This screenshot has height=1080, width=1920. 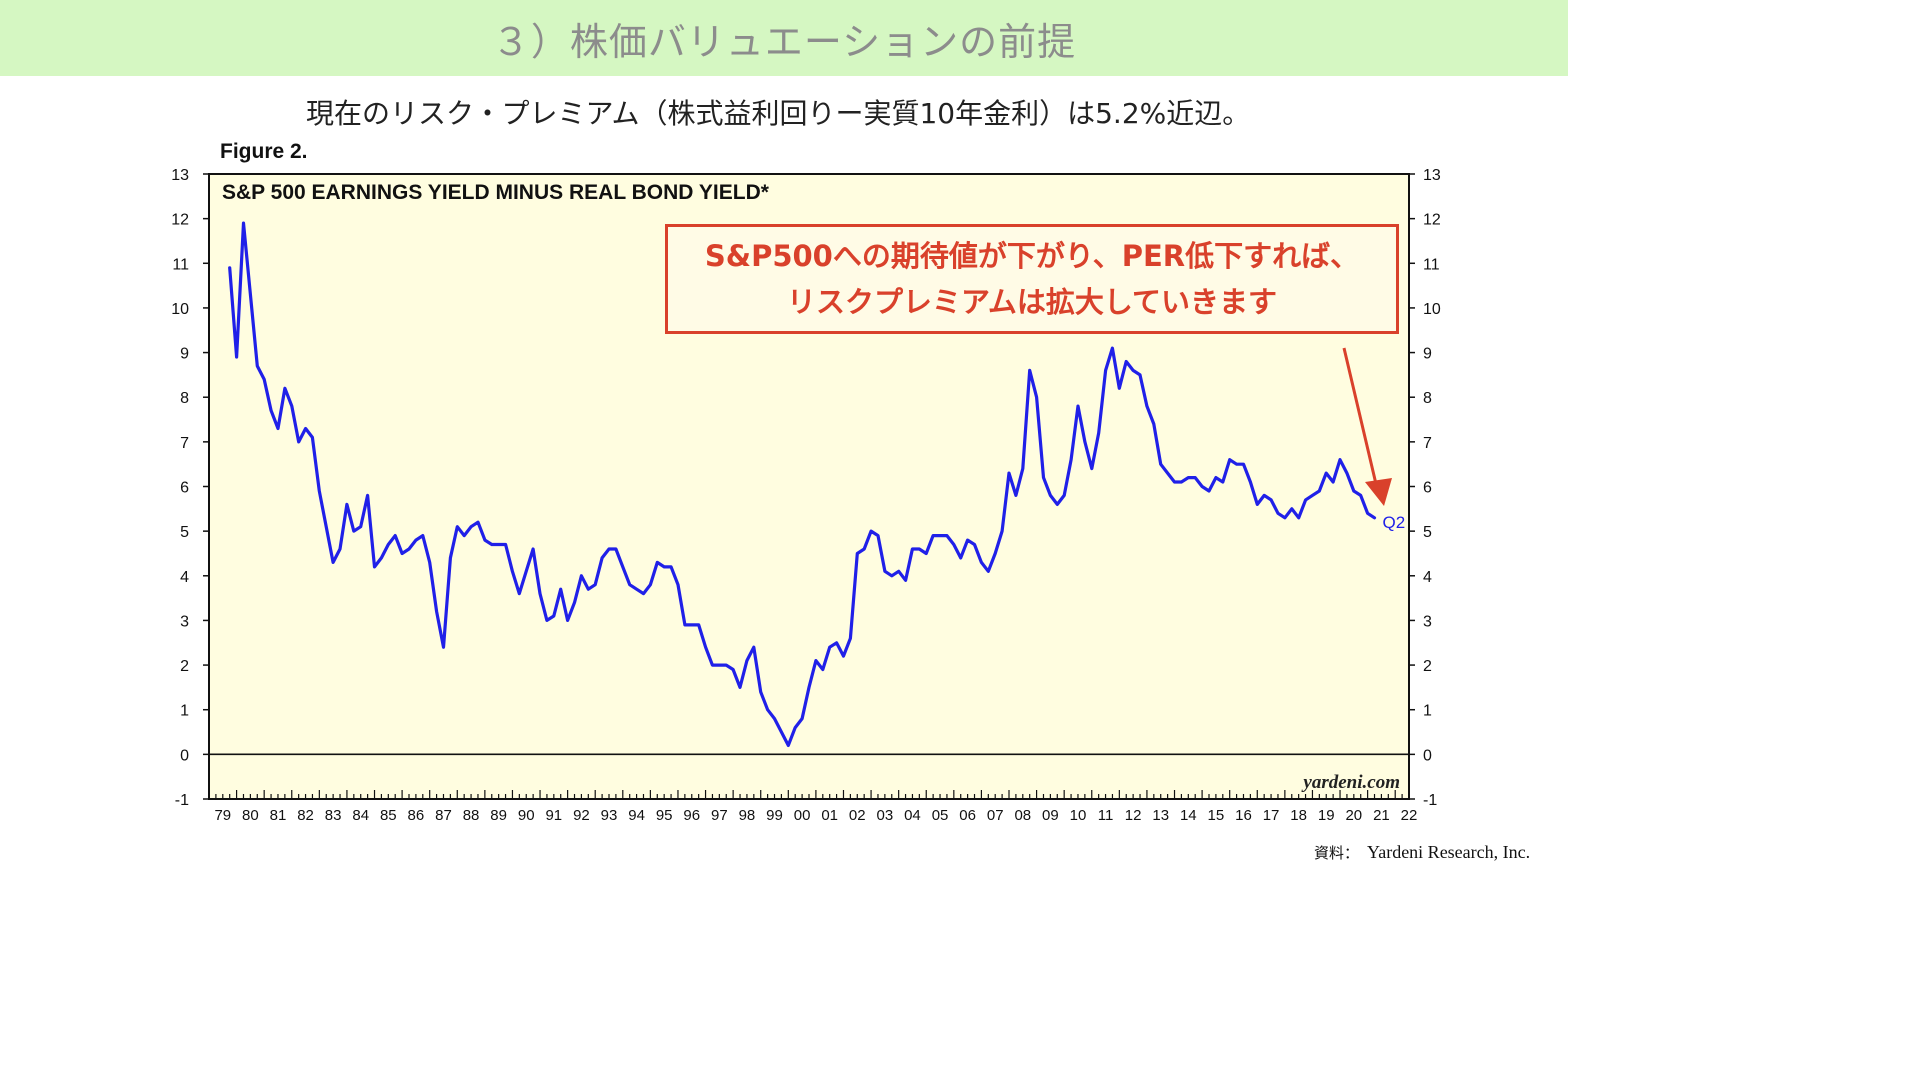 I want to click on y-tick-label-left: 6, so click(x=184, y=488).